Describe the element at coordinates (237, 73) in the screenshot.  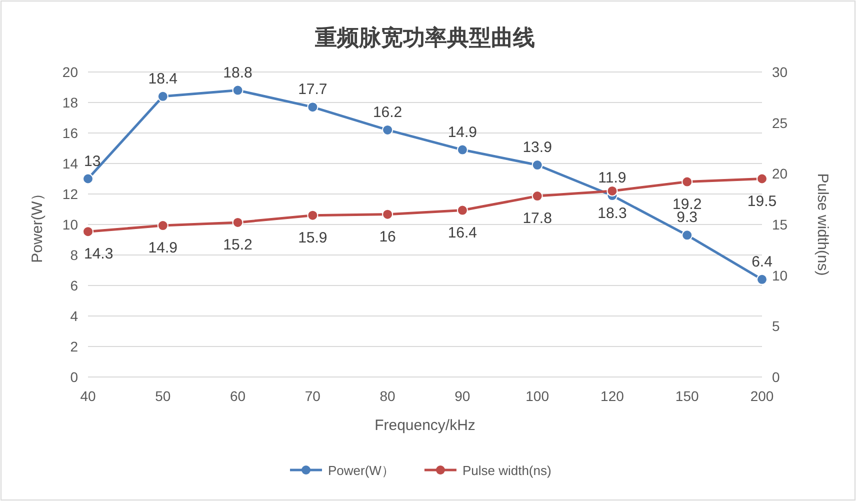
I see `data-label: 18.8` at that location.